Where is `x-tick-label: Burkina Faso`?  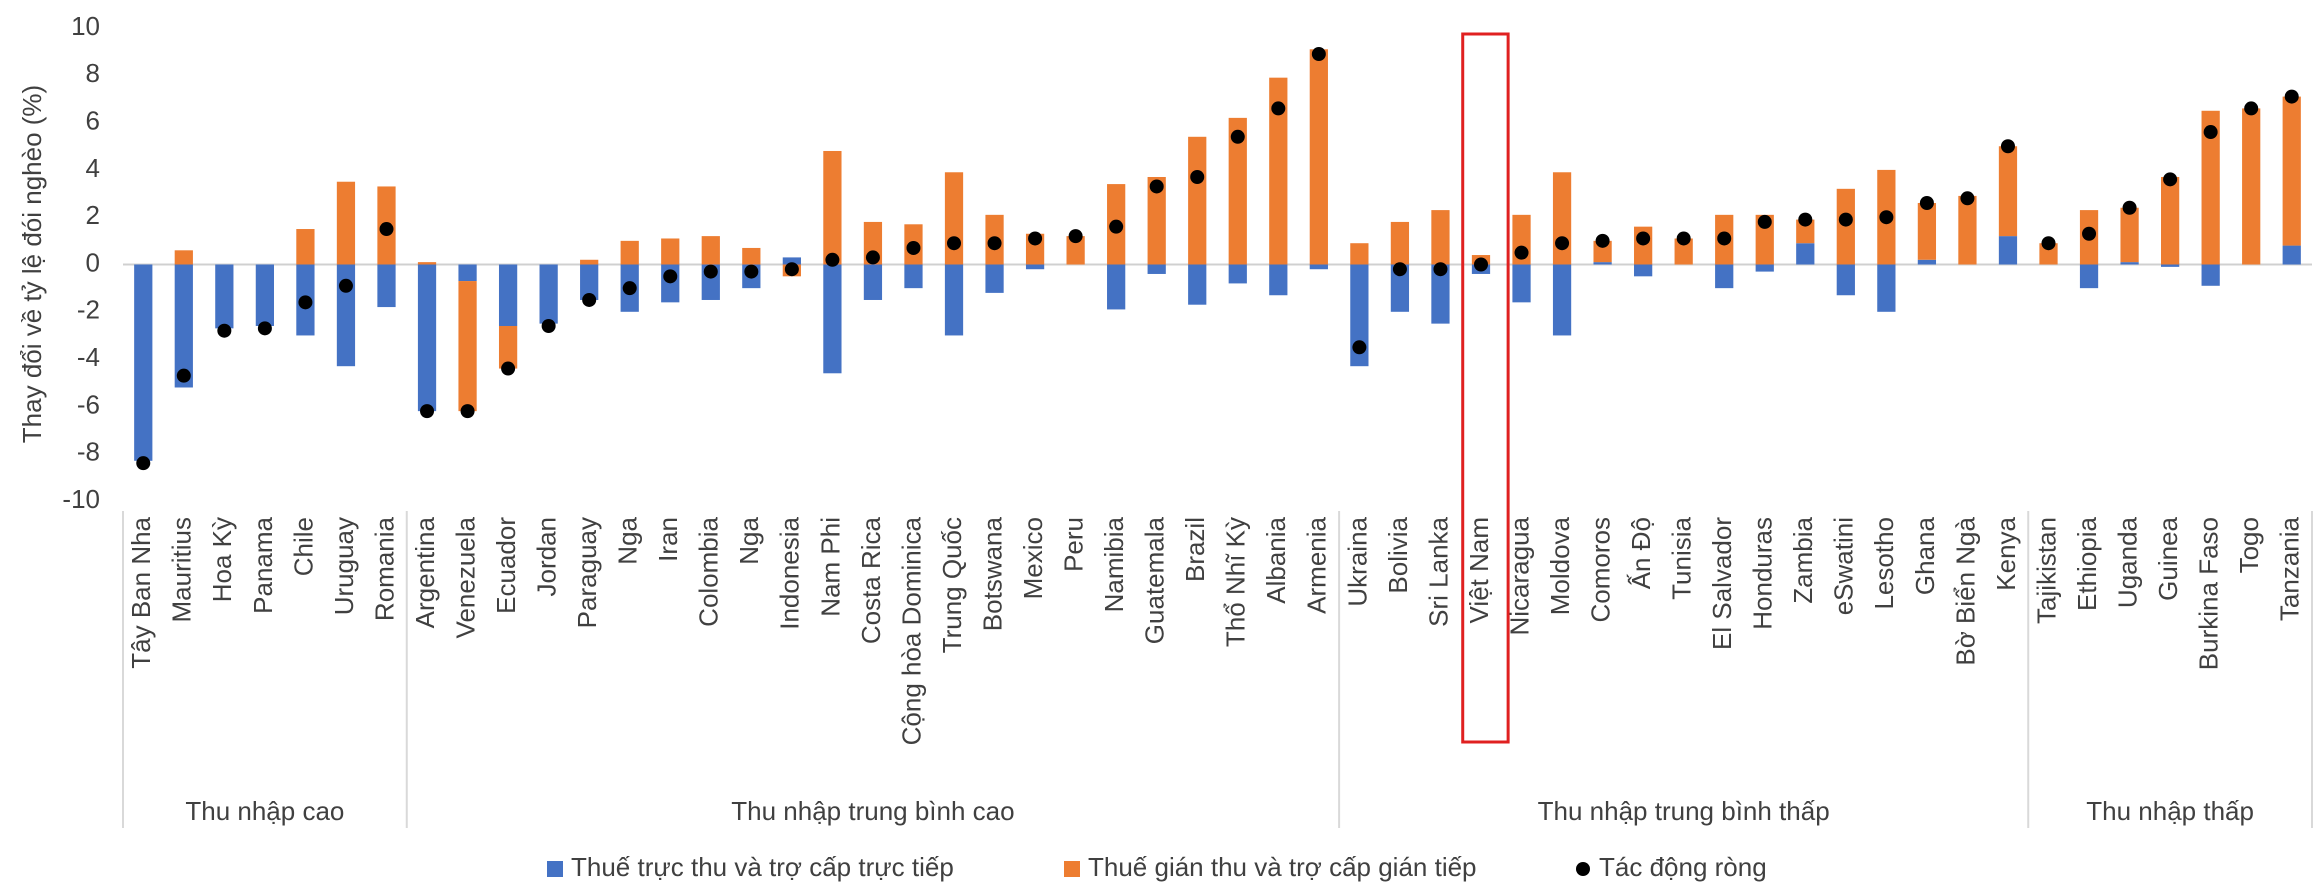
x-tick-label: Burkina Faso is located at coordinates (2209, 593).